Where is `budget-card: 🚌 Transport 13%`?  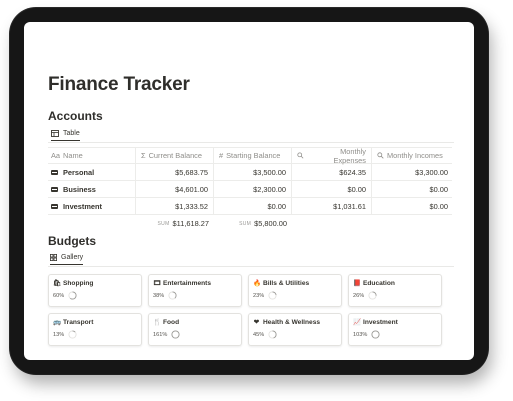 budget-card: 🚌 Transport 13% is located at coordinates (95, 329).